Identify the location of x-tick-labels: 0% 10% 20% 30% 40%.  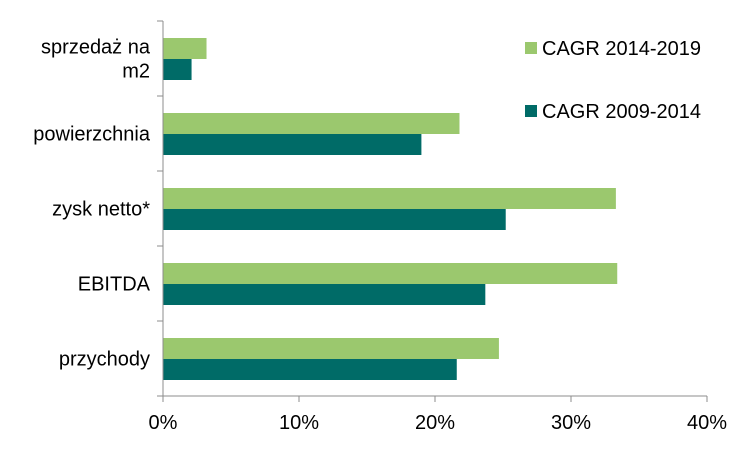
(438, 423).